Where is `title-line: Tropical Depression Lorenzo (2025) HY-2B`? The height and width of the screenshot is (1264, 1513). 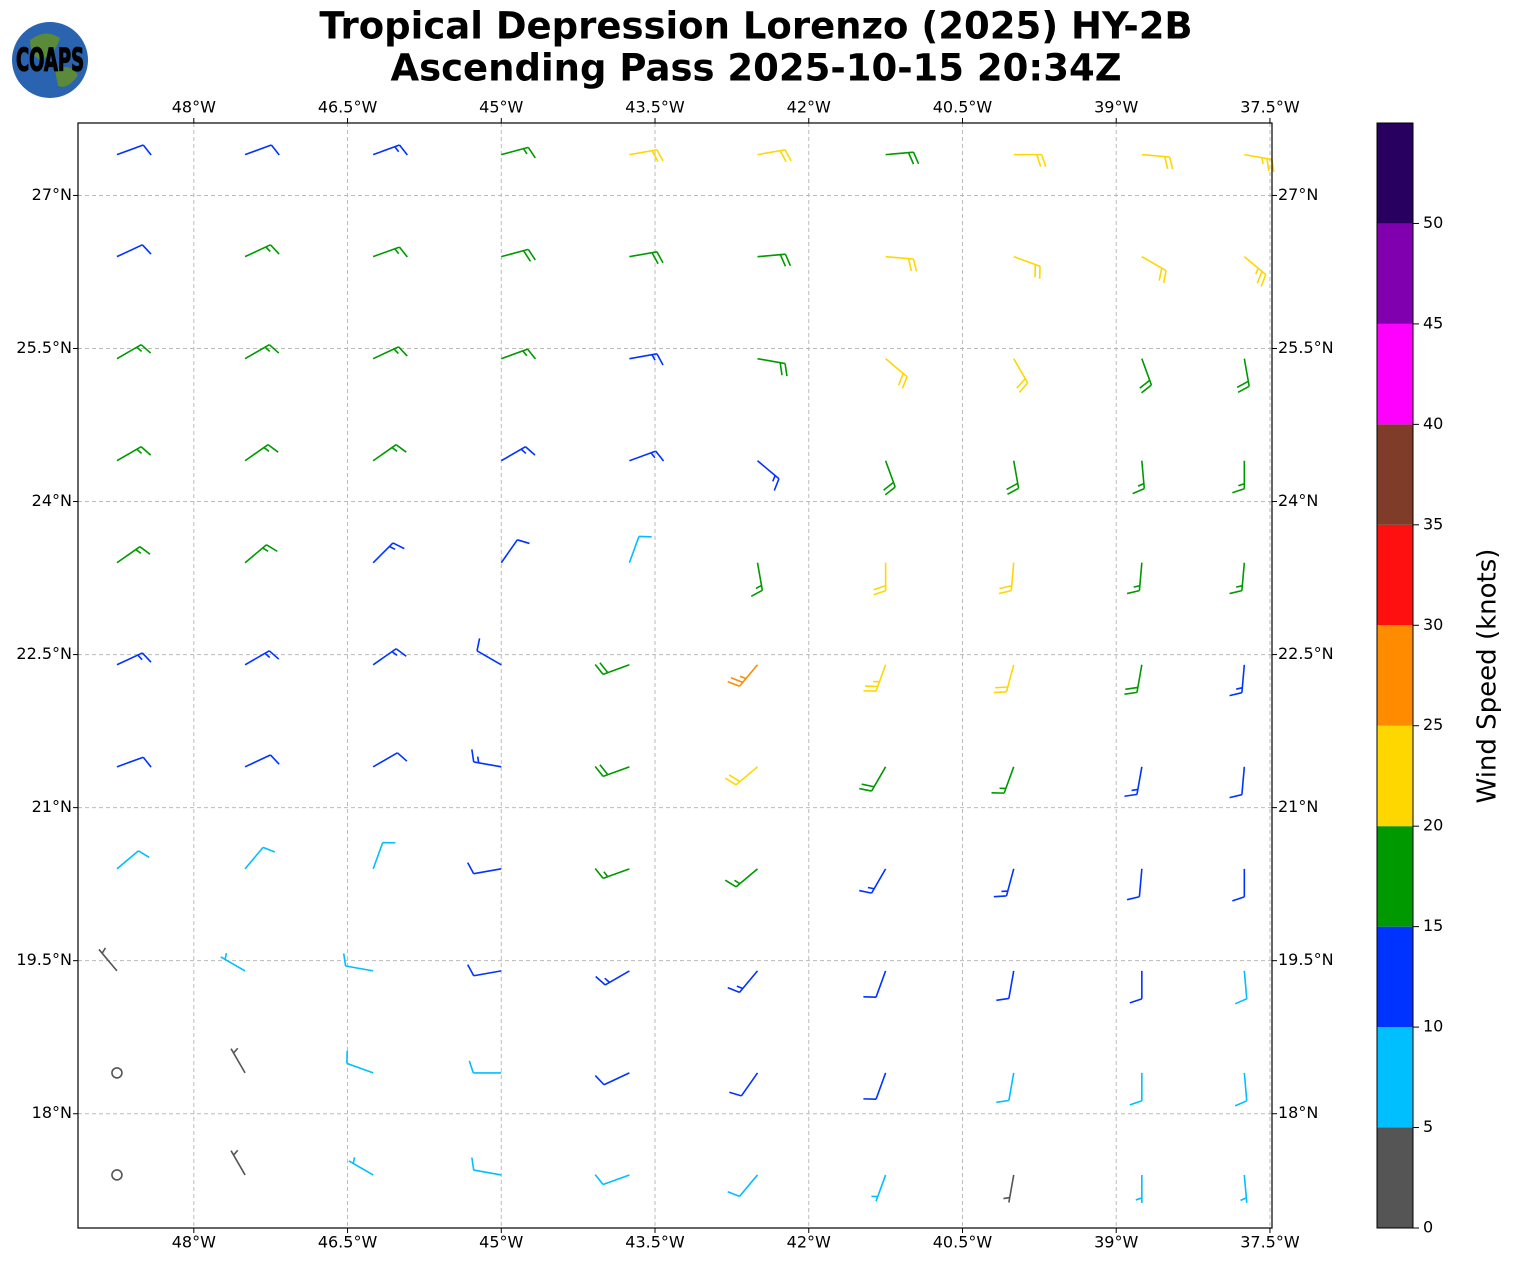
title-line: Tropical Depression Lorenzo (2025) HY-2B is located at coordinates (755, 26).